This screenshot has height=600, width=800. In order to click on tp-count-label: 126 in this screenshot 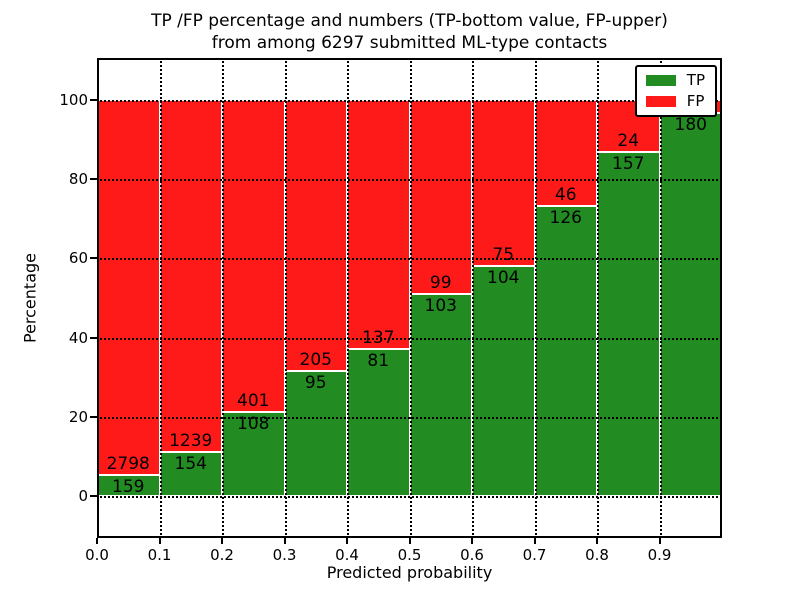, I will do `click(565, 217)`.